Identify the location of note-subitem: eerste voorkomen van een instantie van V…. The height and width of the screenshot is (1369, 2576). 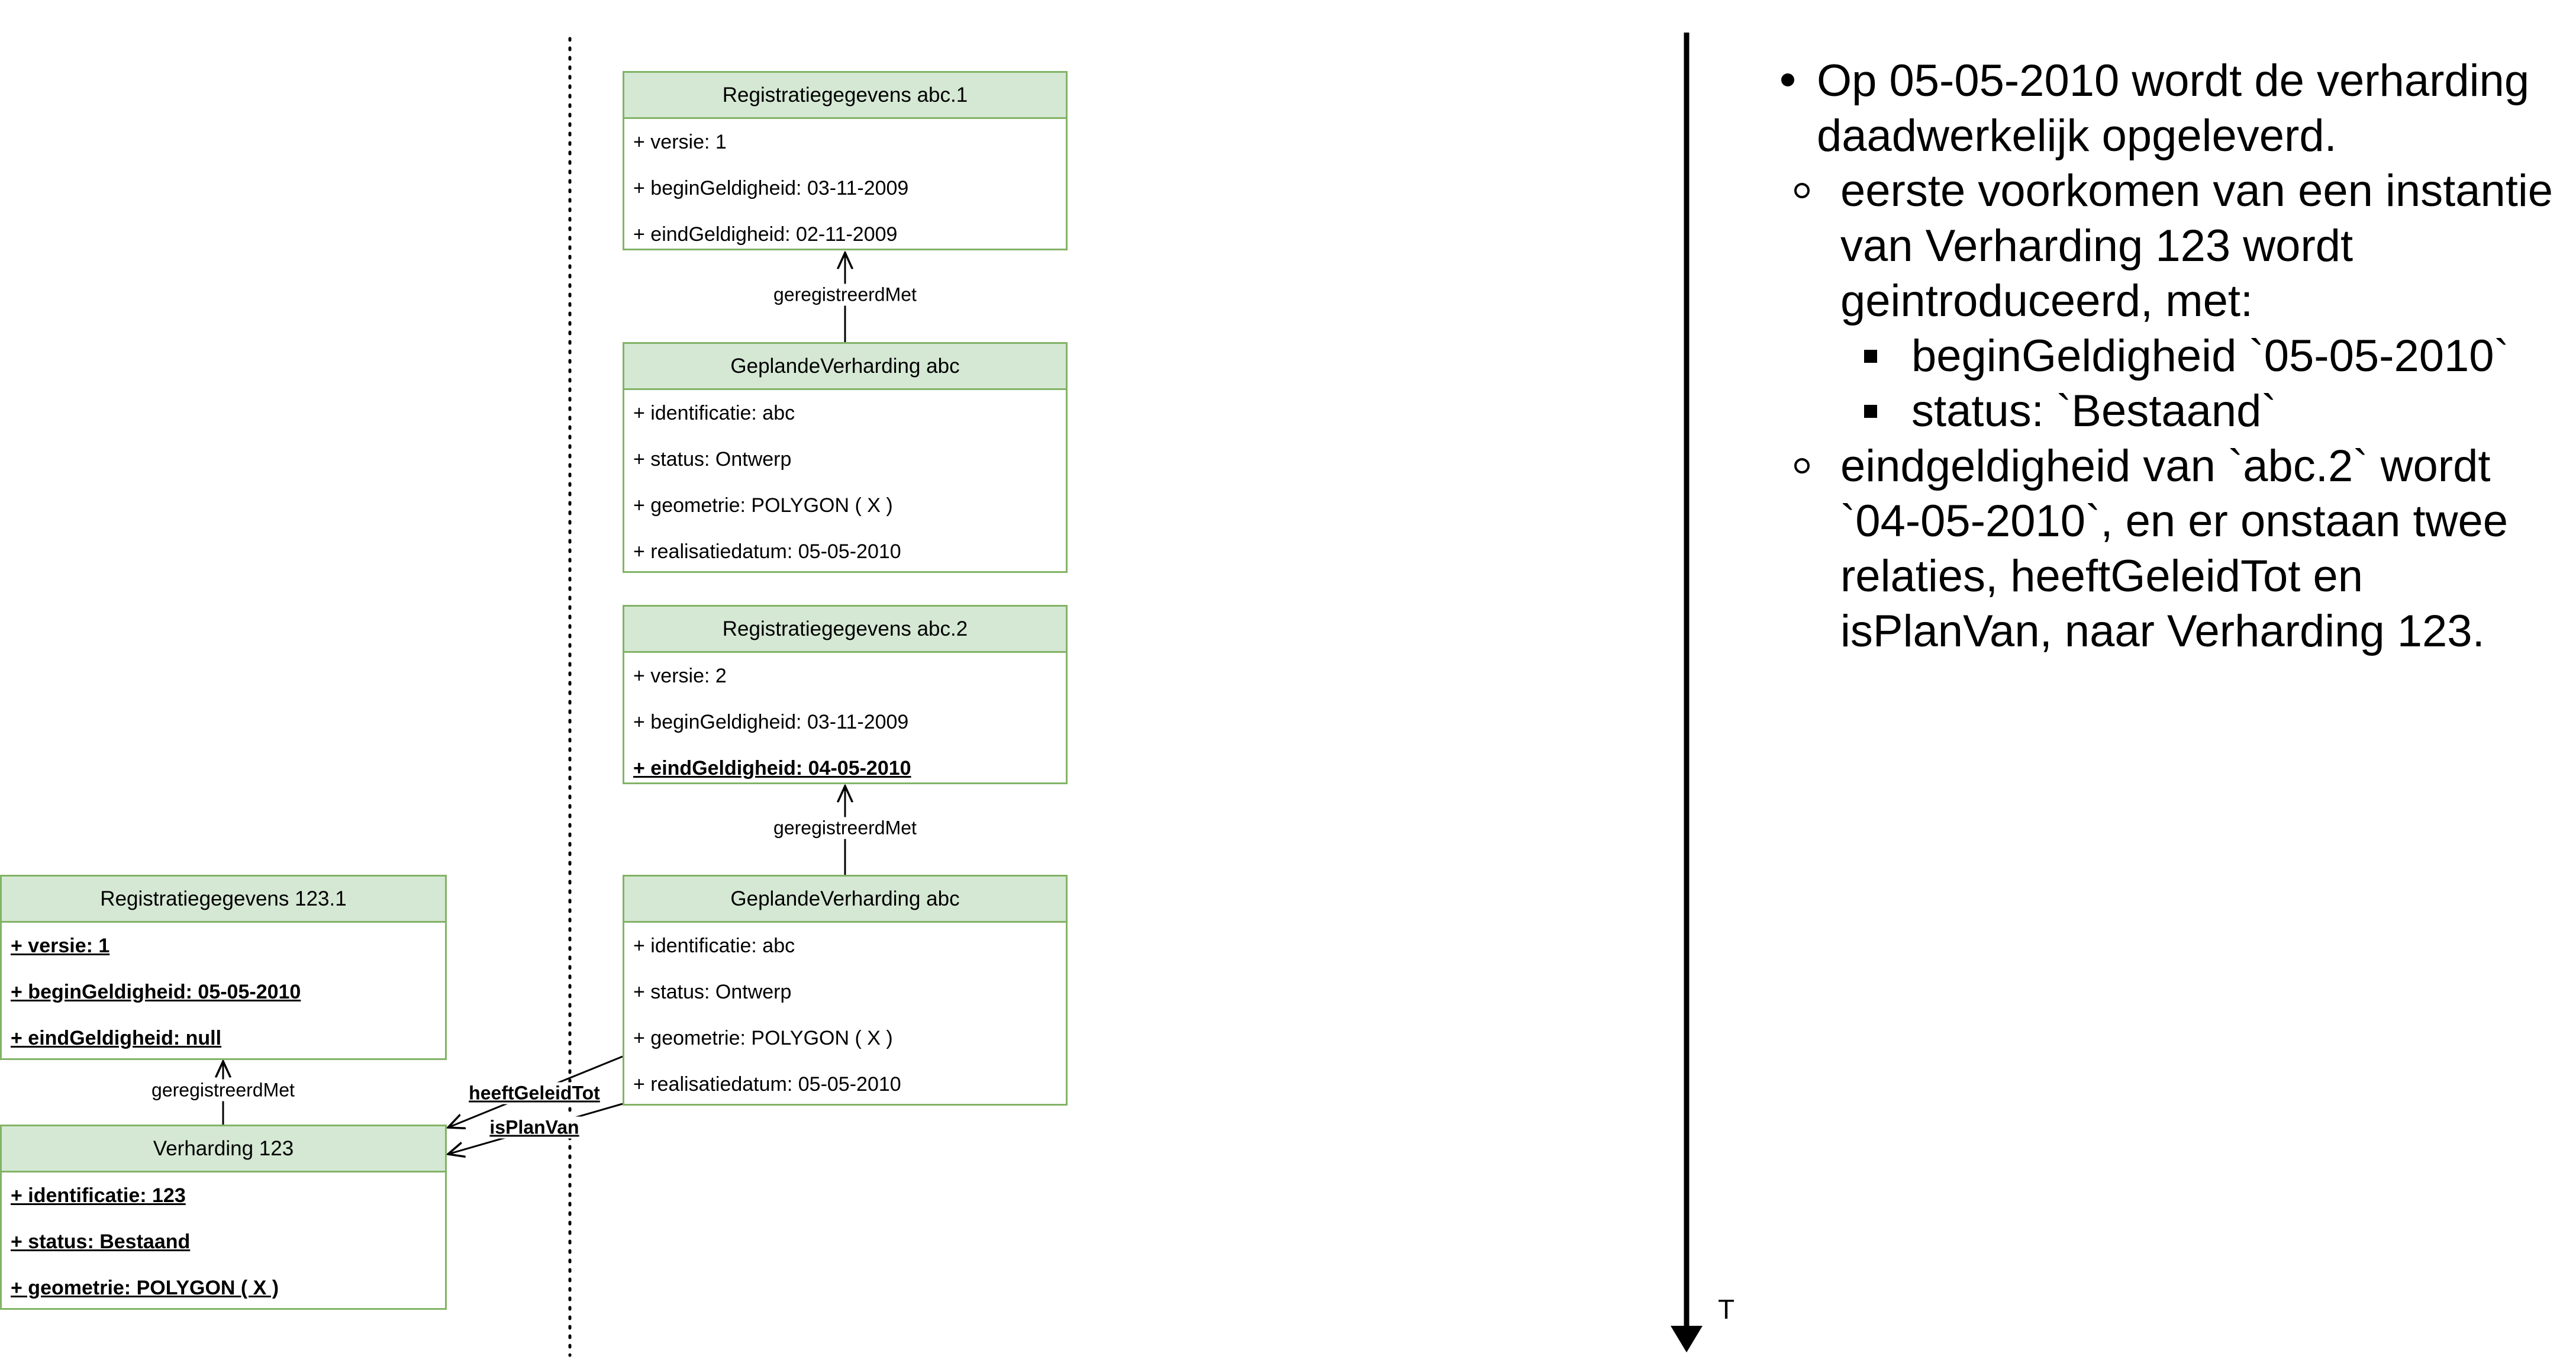
(2172, 245).